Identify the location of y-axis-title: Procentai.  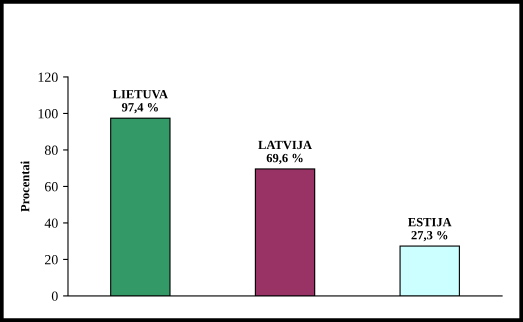
(25, 186).